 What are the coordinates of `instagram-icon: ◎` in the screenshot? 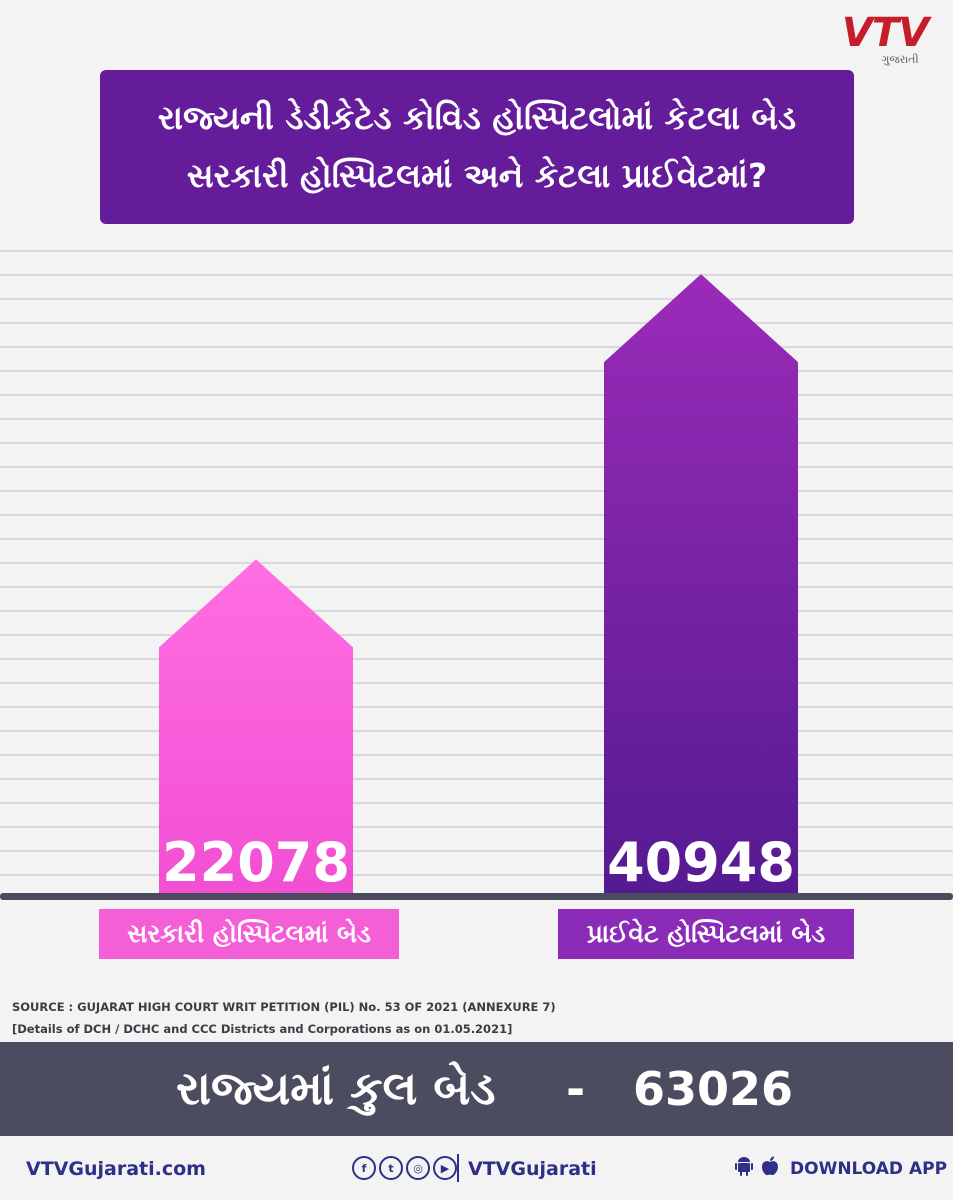 It's located at (418, 1168).